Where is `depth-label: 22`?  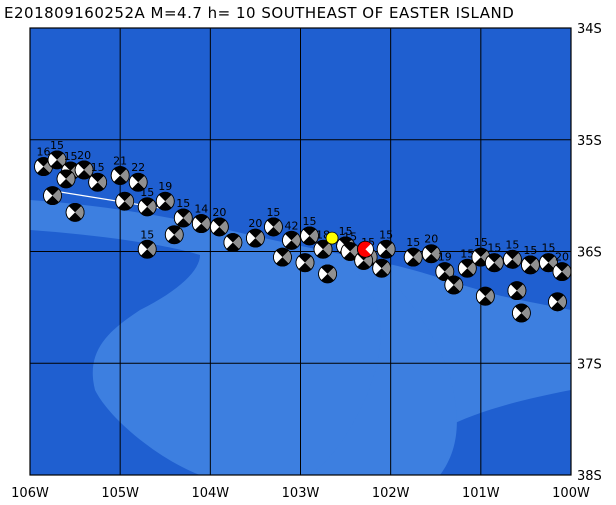 depth-label: 22 is located at coordinates (138, 167).